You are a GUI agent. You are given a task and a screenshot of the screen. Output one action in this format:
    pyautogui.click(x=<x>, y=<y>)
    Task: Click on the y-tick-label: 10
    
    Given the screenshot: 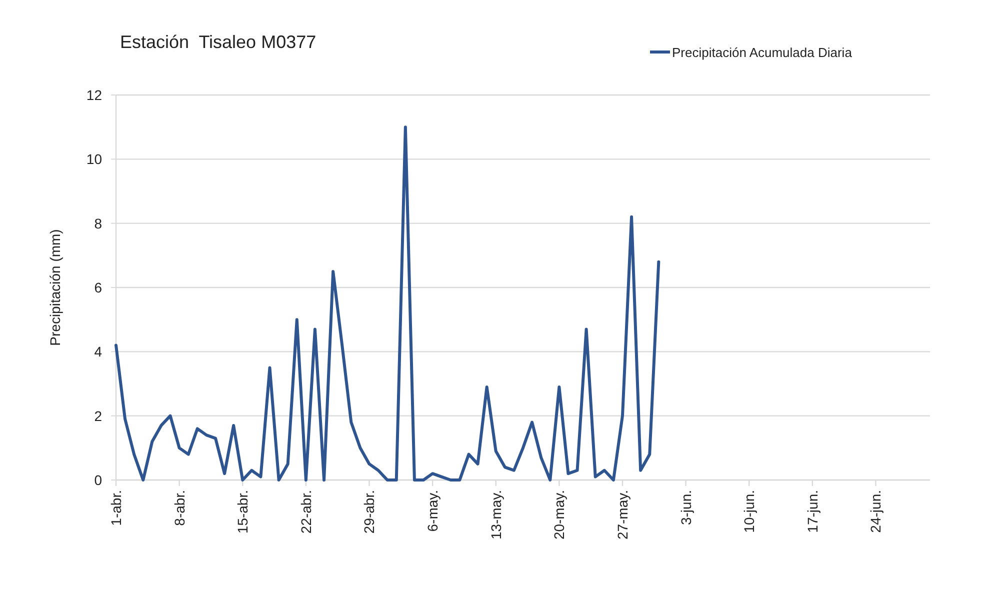 What is the action you would take?
    pyautogui.click(x=94, y=159)
    